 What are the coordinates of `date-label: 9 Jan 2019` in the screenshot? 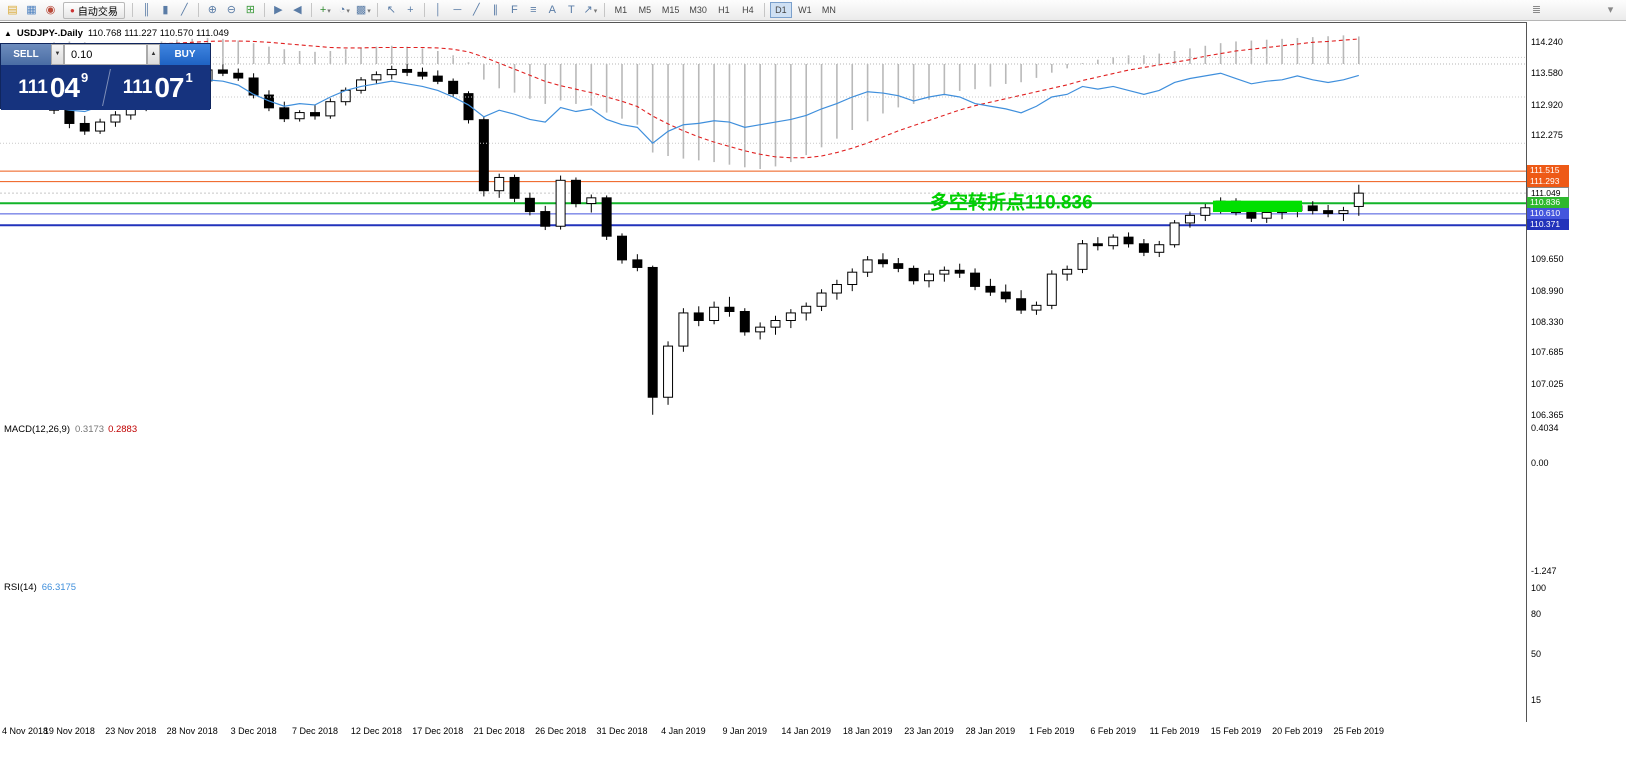 It's located at (745, 731).